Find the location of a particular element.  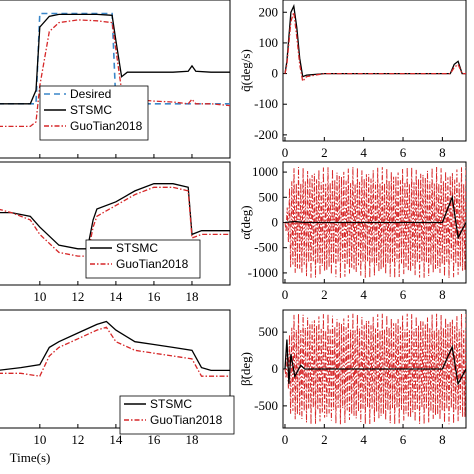

y-tick-label: -1000 is located at coordinates (263, 272).